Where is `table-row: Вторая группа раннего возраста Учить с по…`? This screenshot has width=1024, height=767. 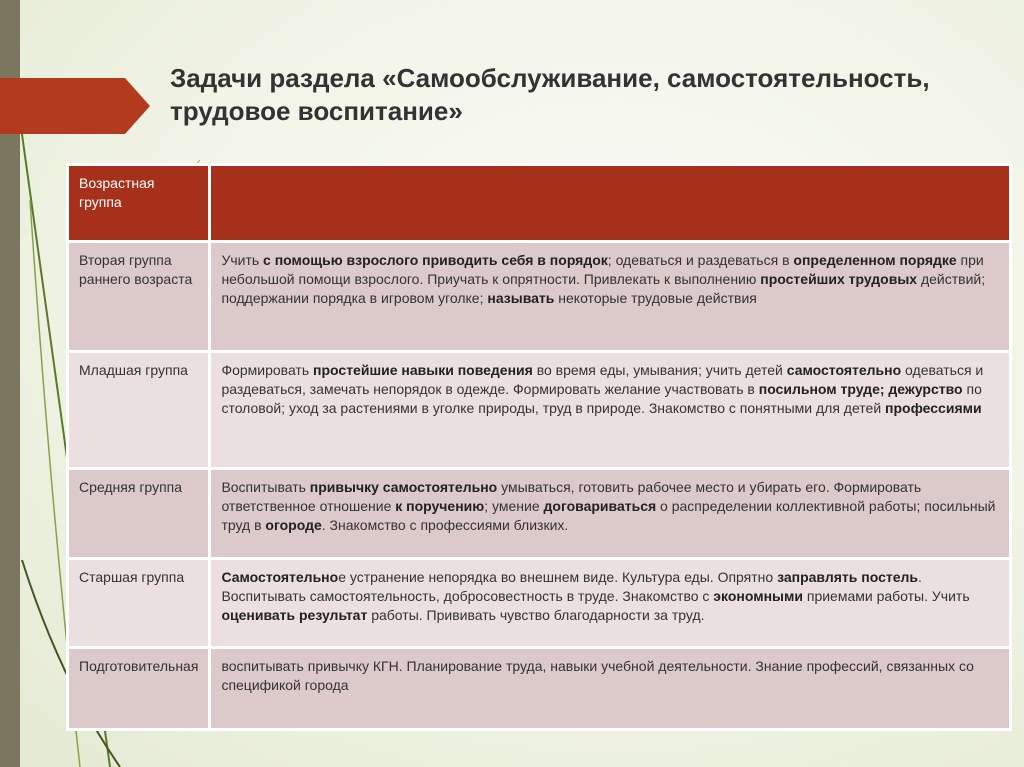
table-row: Вторая группа раннего возраста Учить с по… is located at coordinates (538, 296).